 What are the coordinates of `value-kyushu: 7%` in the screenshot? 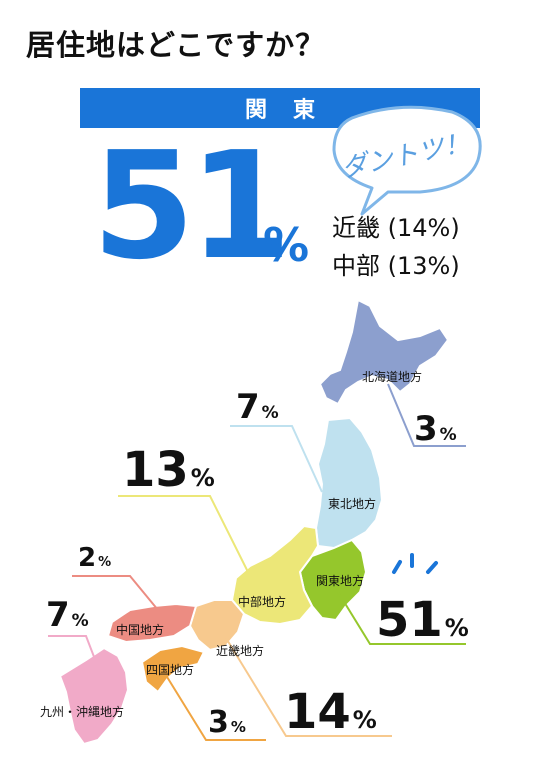 It's located at (67, 615).